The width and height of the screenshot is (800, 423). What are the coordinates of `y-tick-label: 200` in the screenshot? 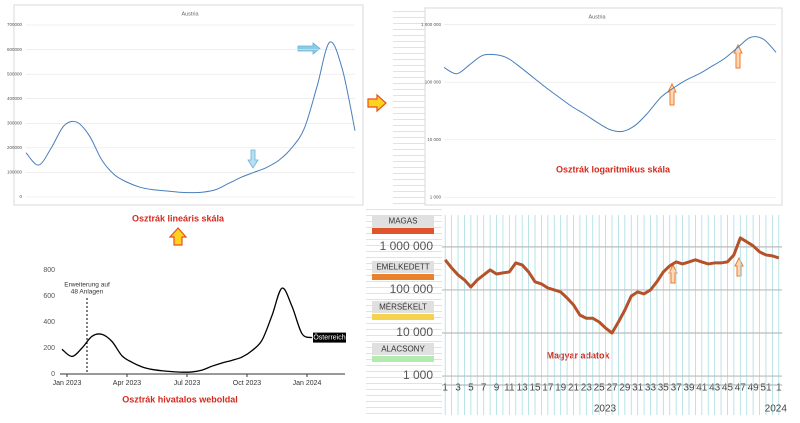 It's located at (49, 348).